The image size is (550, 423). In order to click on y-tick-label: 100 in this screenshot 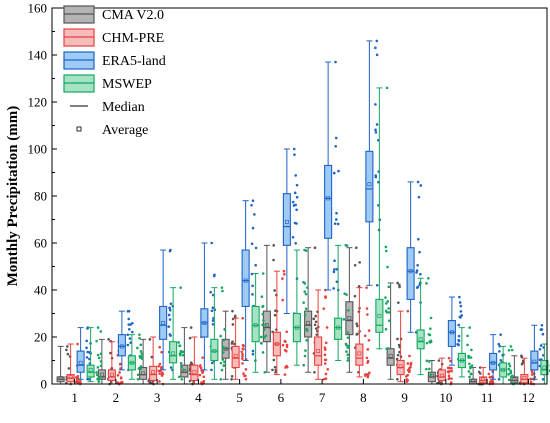, I will do `click(38, 149)`.